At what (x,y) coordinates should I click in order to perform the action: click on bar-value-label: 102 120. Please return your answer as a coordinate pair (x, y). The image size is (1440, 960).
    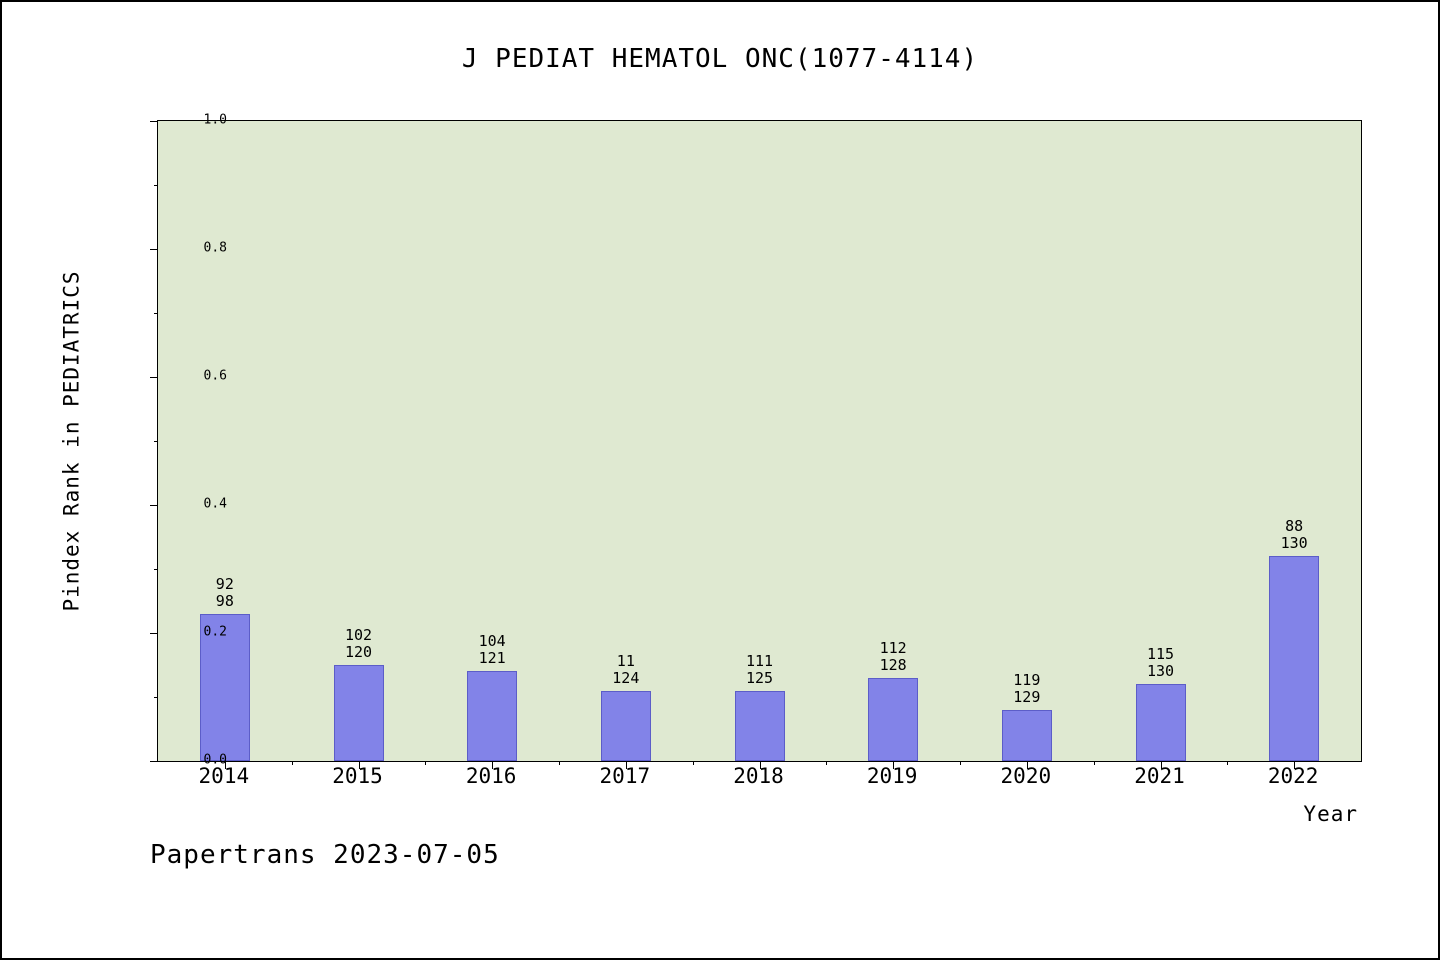
    Looking at the image, I should click on (358, 643).